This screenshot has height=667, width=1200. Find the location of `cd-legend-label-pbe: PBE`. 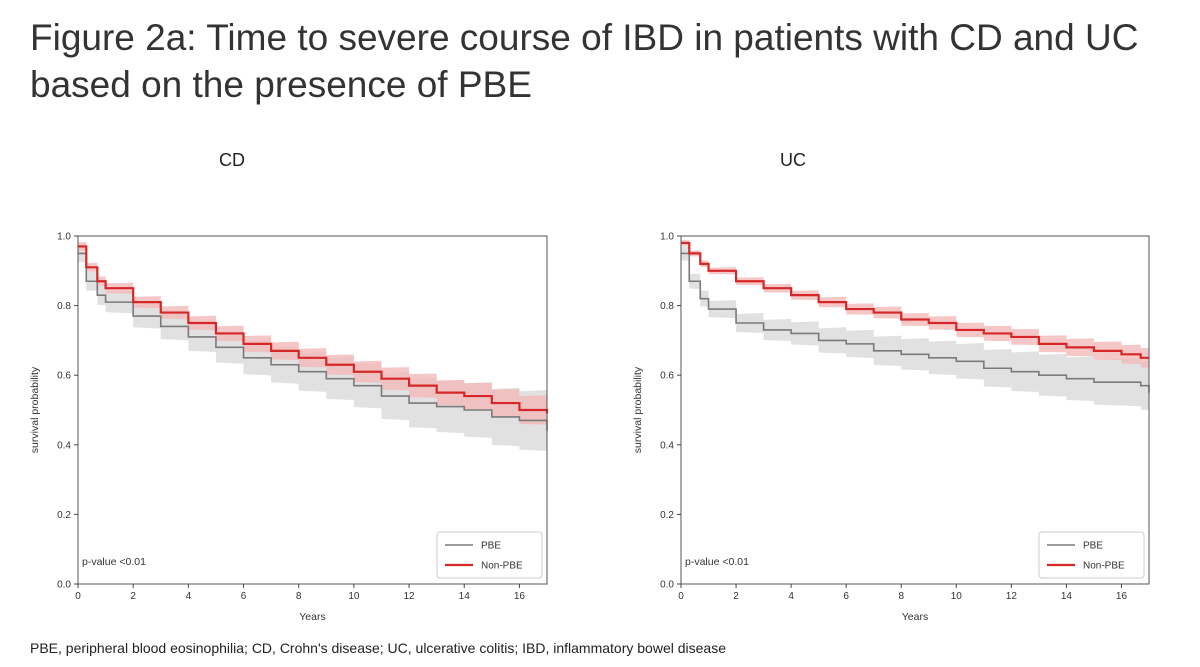

cd-legend-label-pbe: PBE is located at coordinates (491, 546).